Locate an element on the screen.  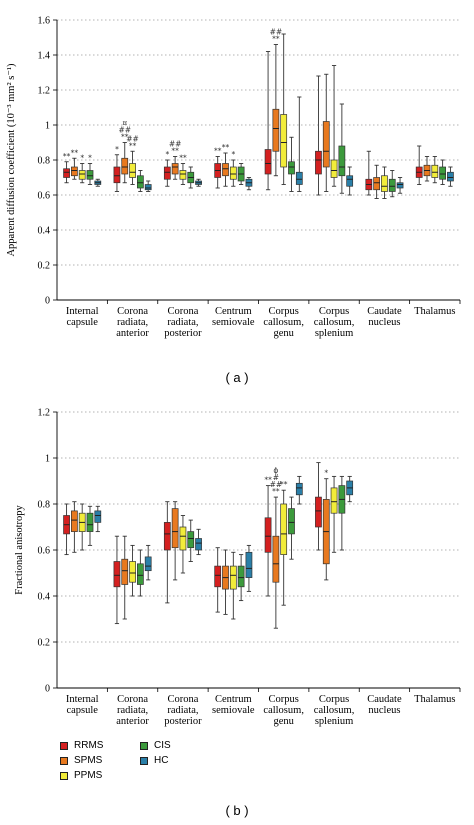
box-cis-thalamus is located at coordinates (442, 173).